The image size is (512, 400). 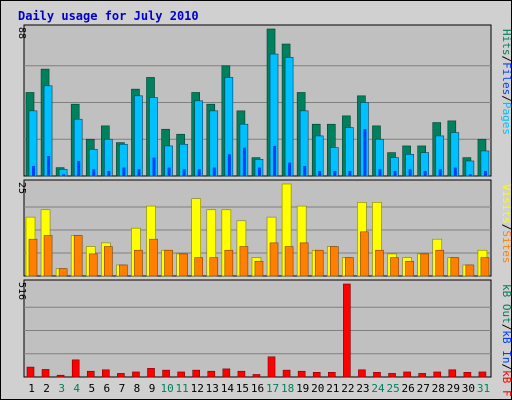 What do you see at coordinates (21, 33) in the screenshot?
I see `y-max-label: 88` at bounding box center [21, 33].